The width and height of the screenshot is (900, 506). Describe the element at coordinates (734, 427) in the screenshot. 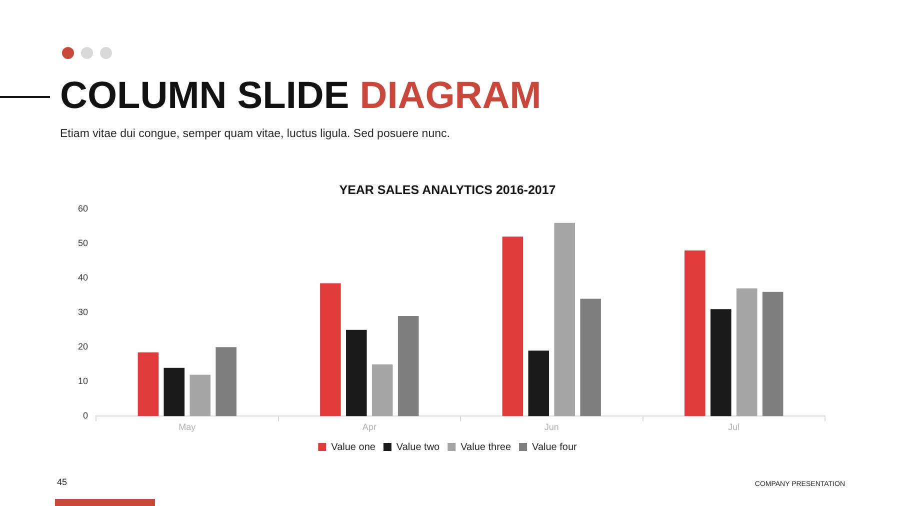

I see `x-tick-label: Jul` at that location.